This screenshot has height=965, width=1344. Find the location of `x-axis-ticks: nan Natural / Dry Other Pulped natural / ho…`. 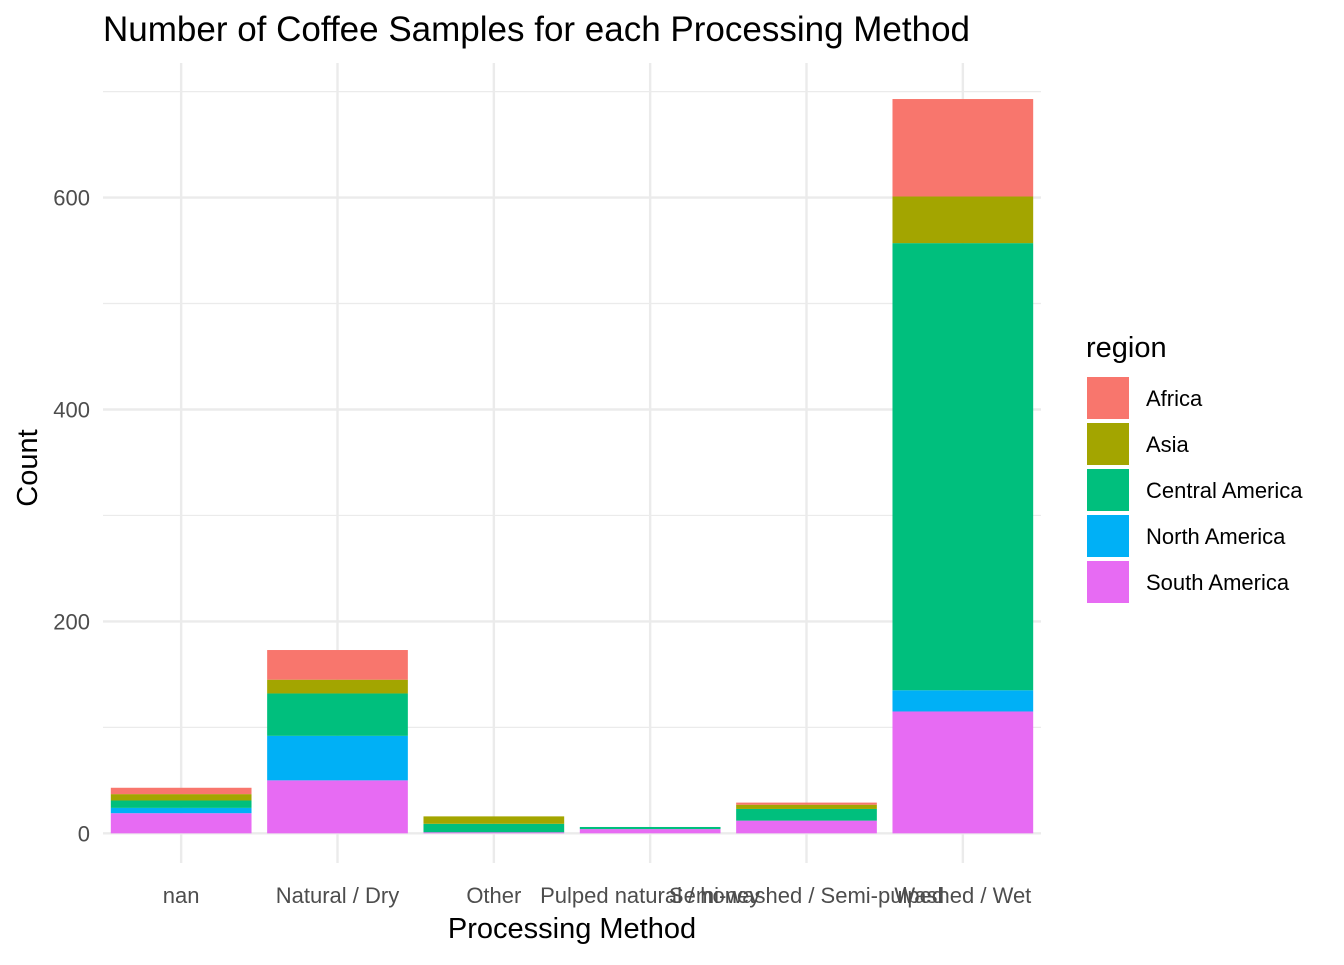

x-axis-ticks: nan Natural / Dry Other Pulped natural / ho… is located at coordinates (597, 895).